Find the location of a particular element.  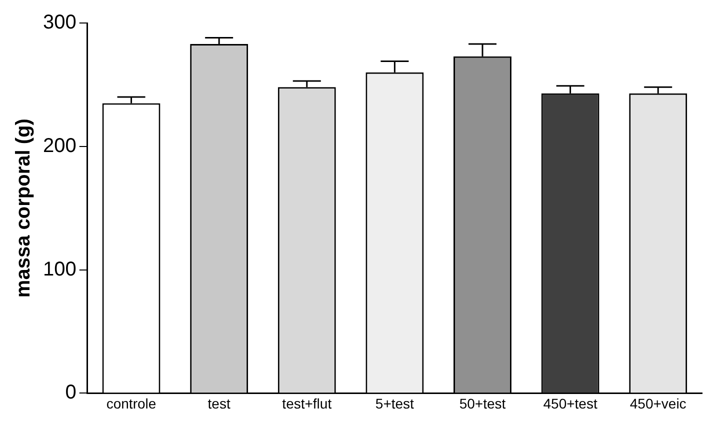

x-tick-label: 450+test is located at coordinates (570, 403).